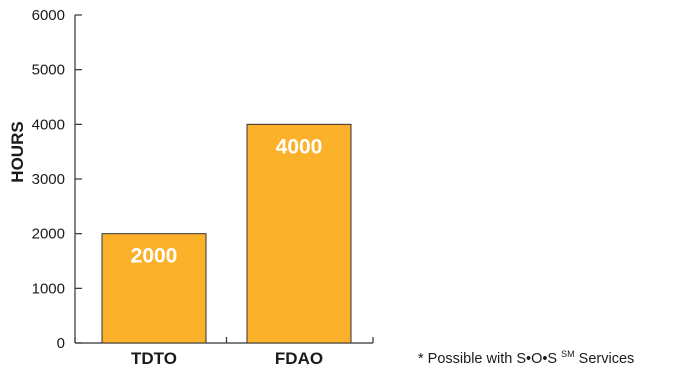  What do you see at coordinates (17, 151) in the screenshot?
I see `y-axis-label: HOURS` at bounding box center [17, 151].